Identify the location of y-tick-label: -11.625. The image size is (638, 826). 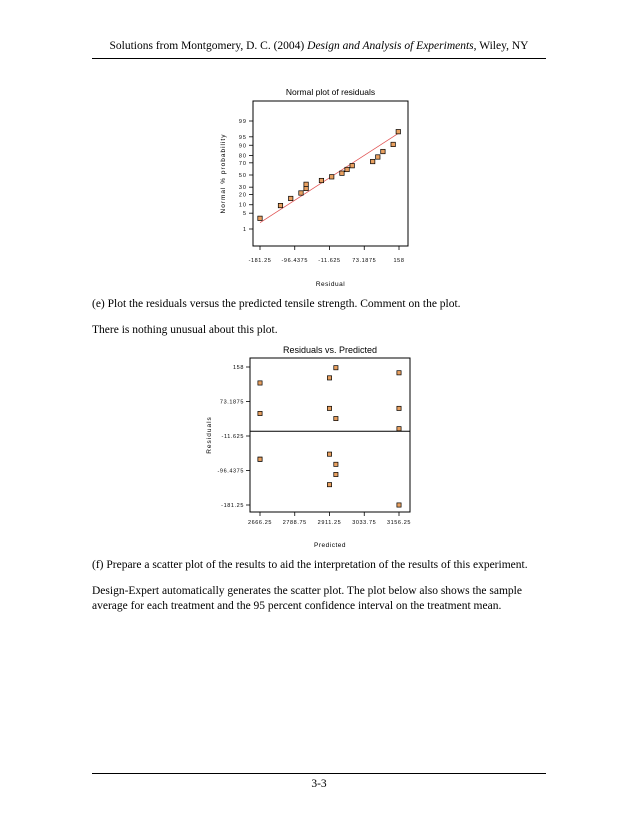
(233, 437).